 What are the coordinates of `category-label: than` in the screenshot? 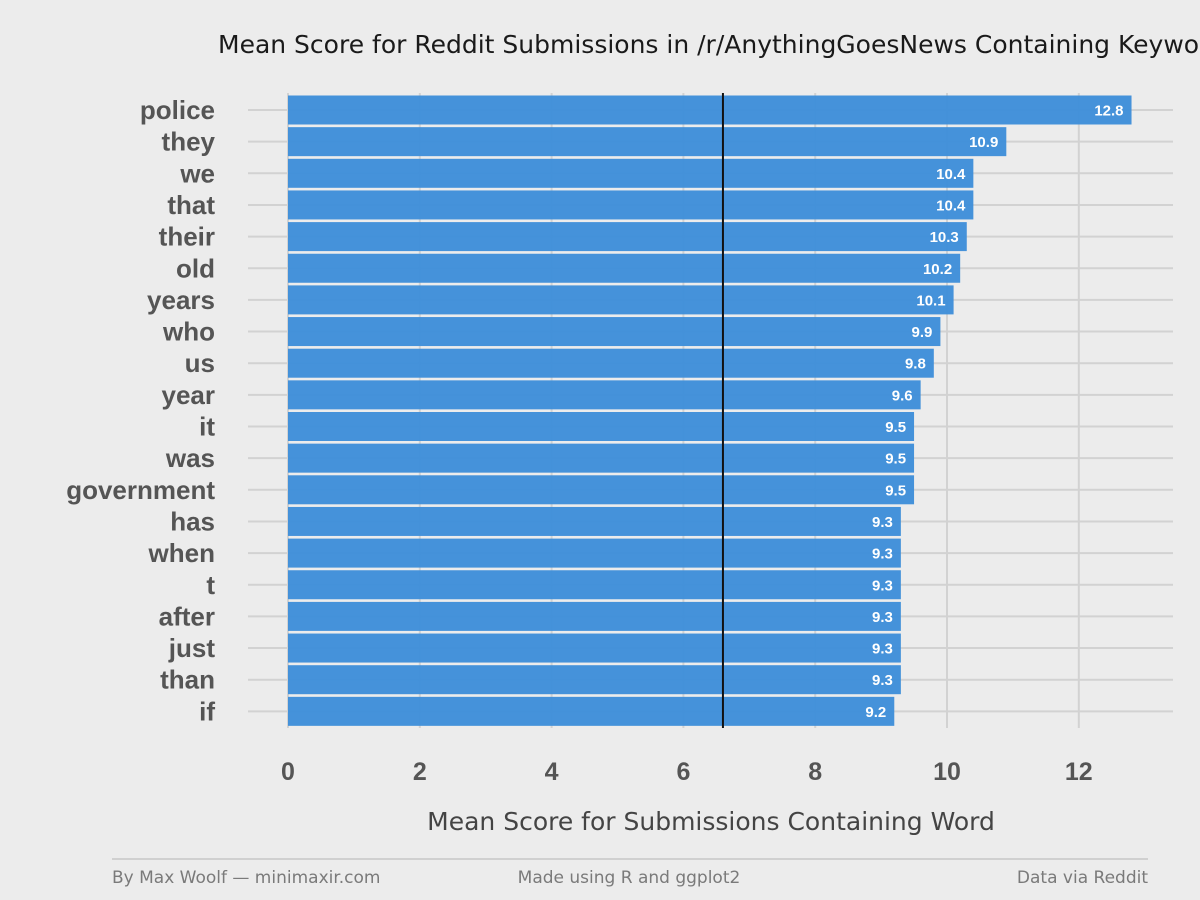 It's located at (187, 680).